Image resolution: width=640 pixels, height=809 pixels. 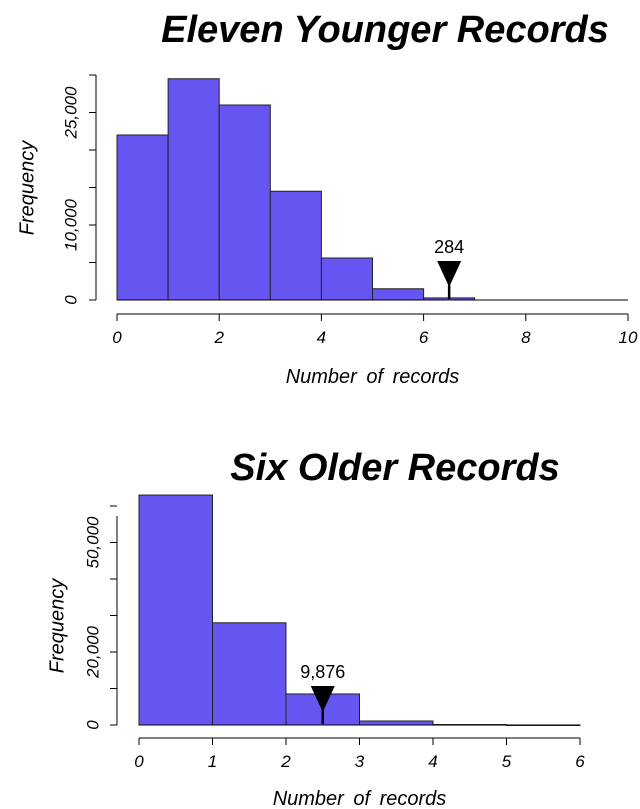 I want to click on y-tick-label: 10,000, so click(x=70, y=224).